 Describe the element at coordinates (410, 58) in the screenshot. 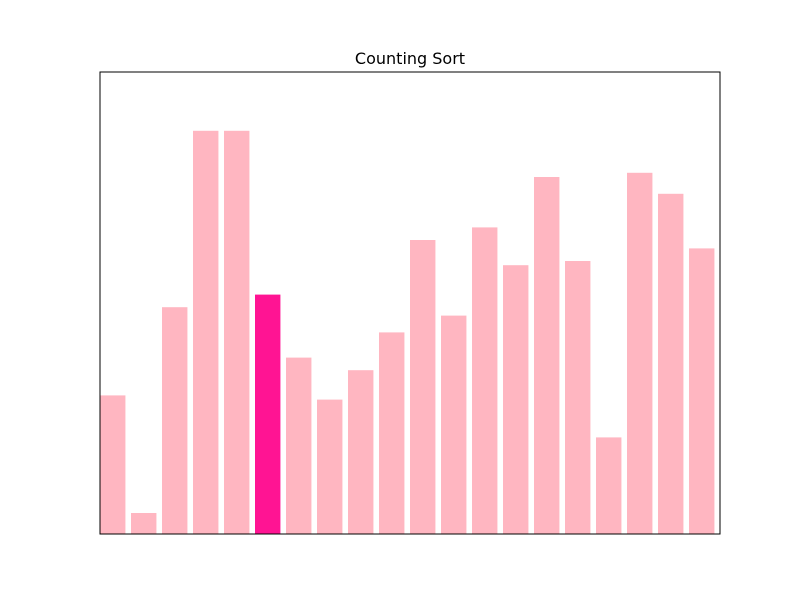

I see `chart-title: Counting Sort` at that location.